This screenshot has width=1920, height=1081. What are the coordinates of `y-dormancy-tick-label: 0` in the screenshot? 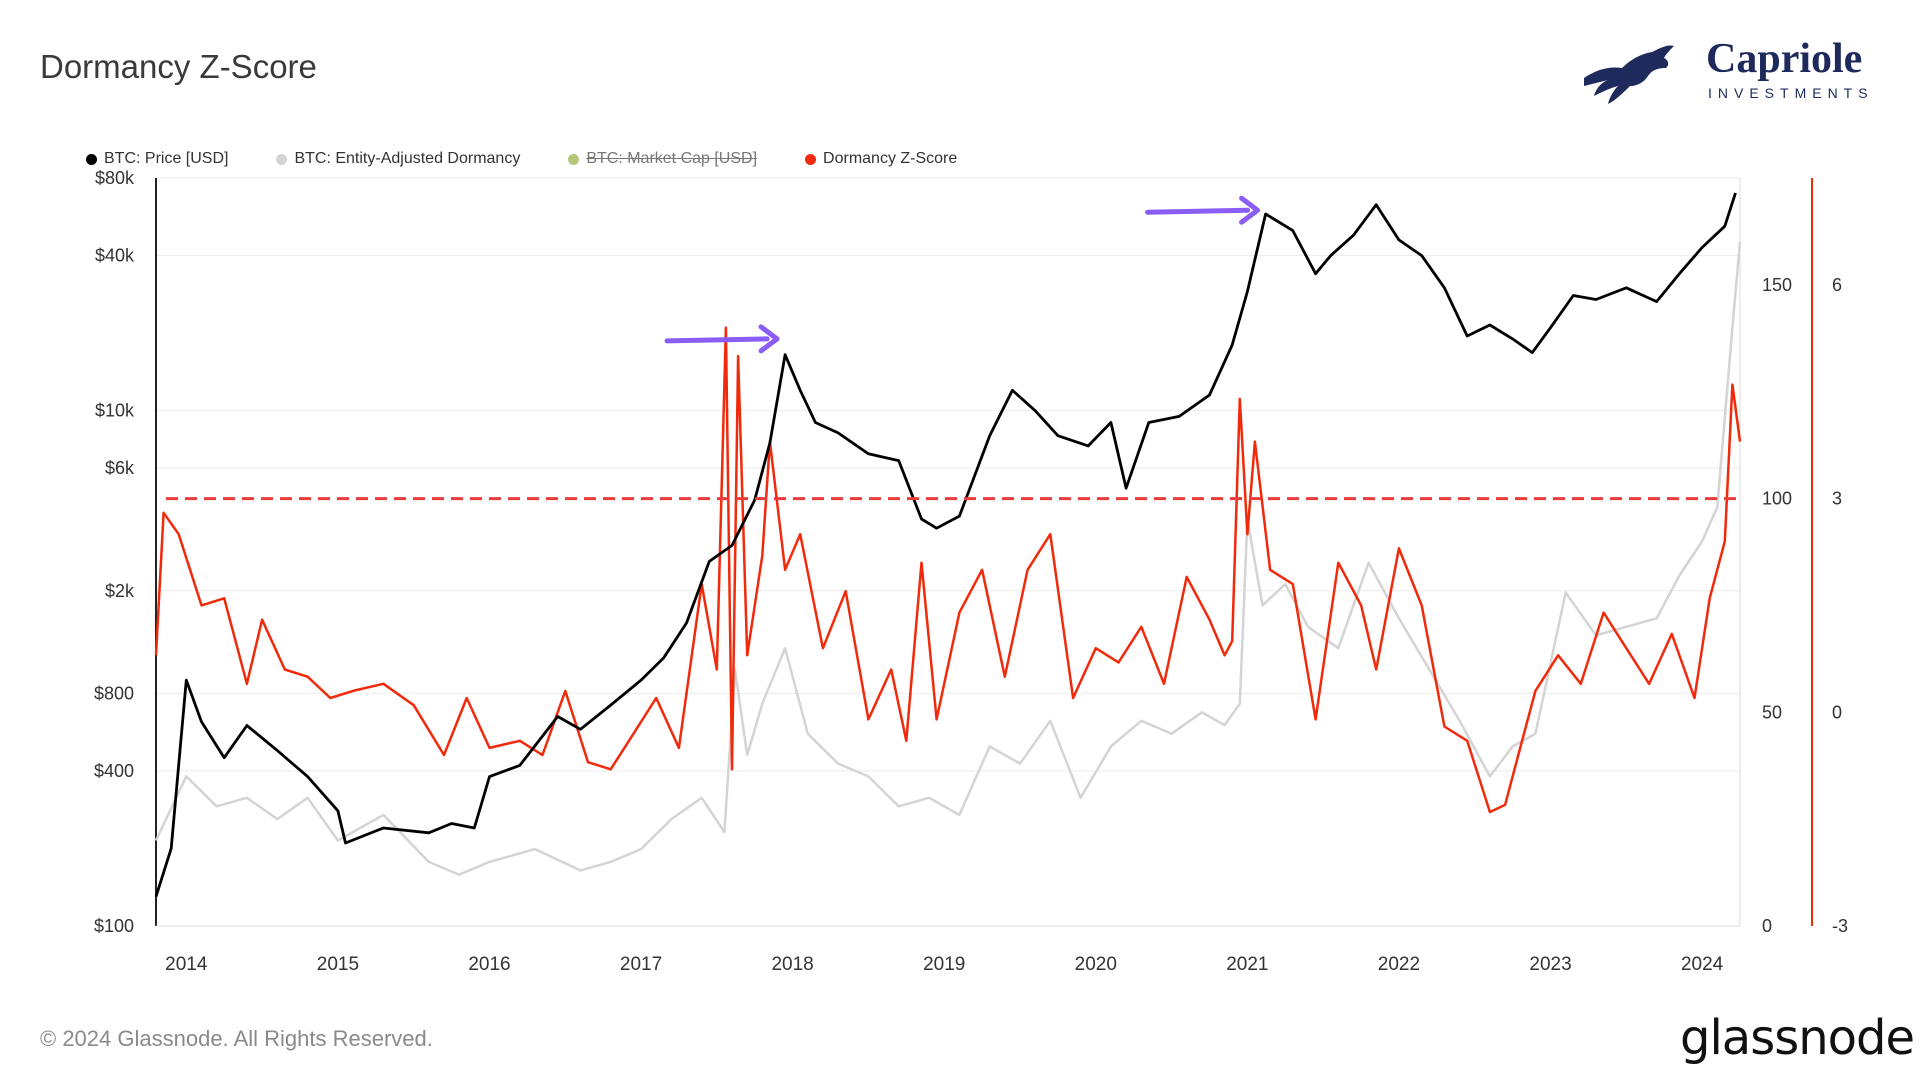 It's located at (1767, 926).